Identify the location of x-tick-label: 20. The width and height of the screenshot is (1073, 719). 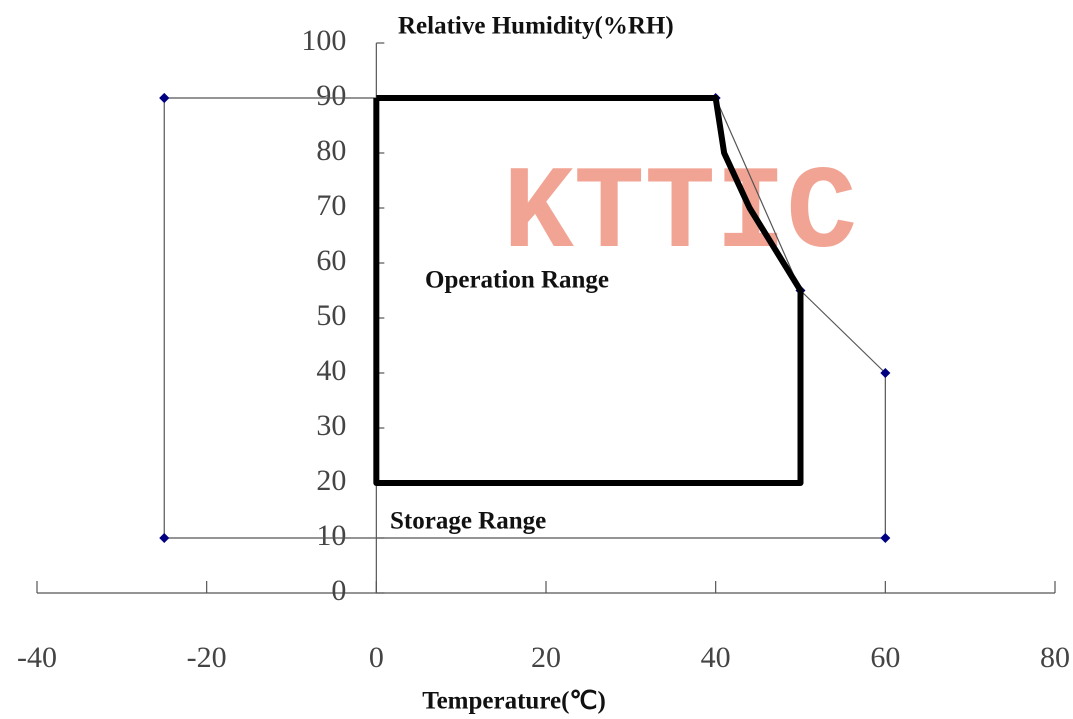
(546, 657).